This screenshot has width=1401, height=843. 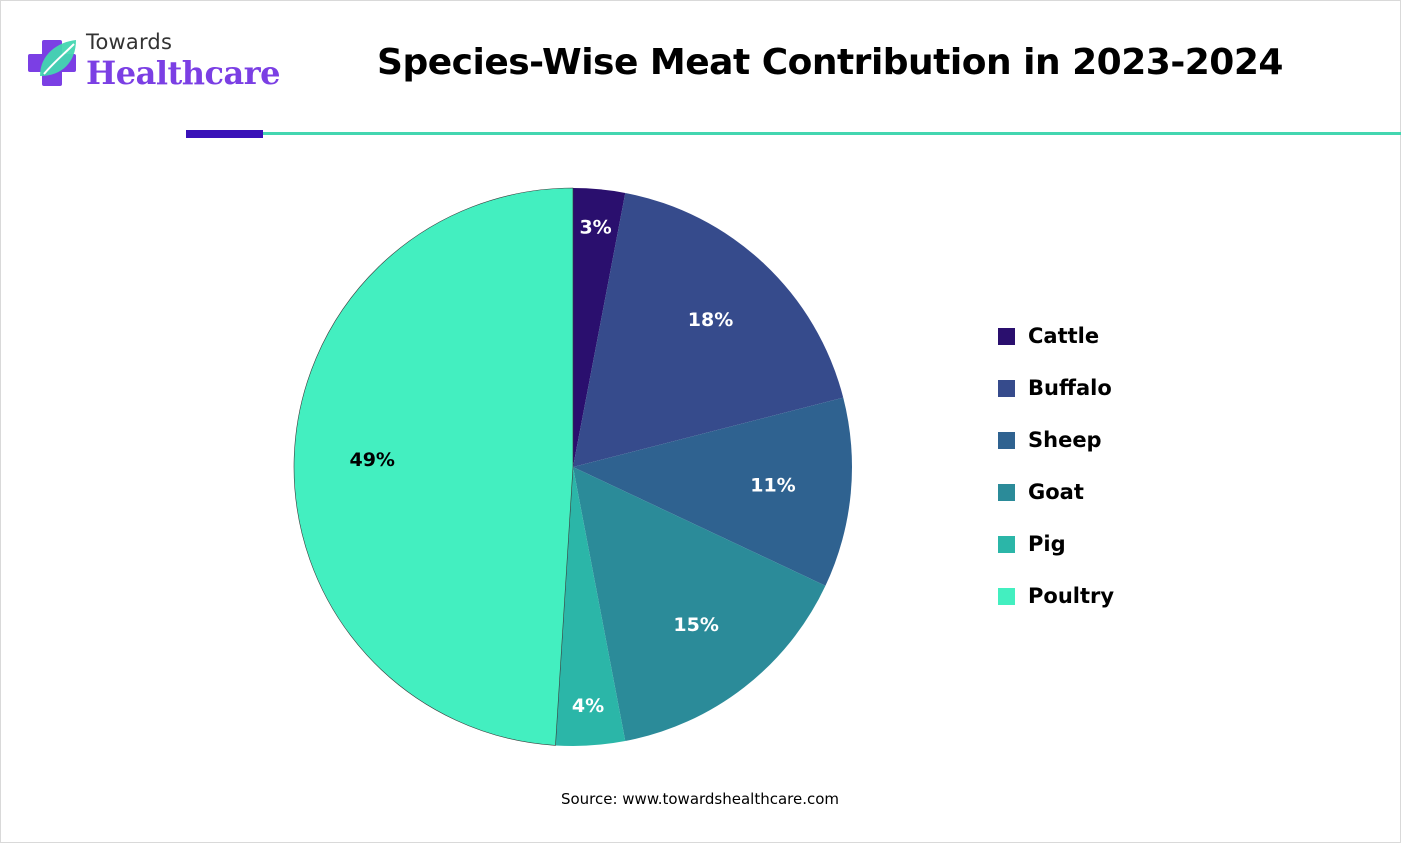 What do you see at coordinates (1070, 388) in the screenshot?
I see `legend-label: Buffalo` at bounding box center [1070, 388].